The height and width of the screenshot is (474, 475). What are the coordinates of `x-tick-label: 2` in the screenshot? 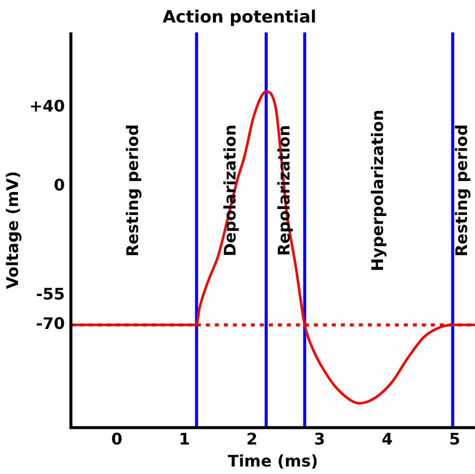 It's located at (252, 438).